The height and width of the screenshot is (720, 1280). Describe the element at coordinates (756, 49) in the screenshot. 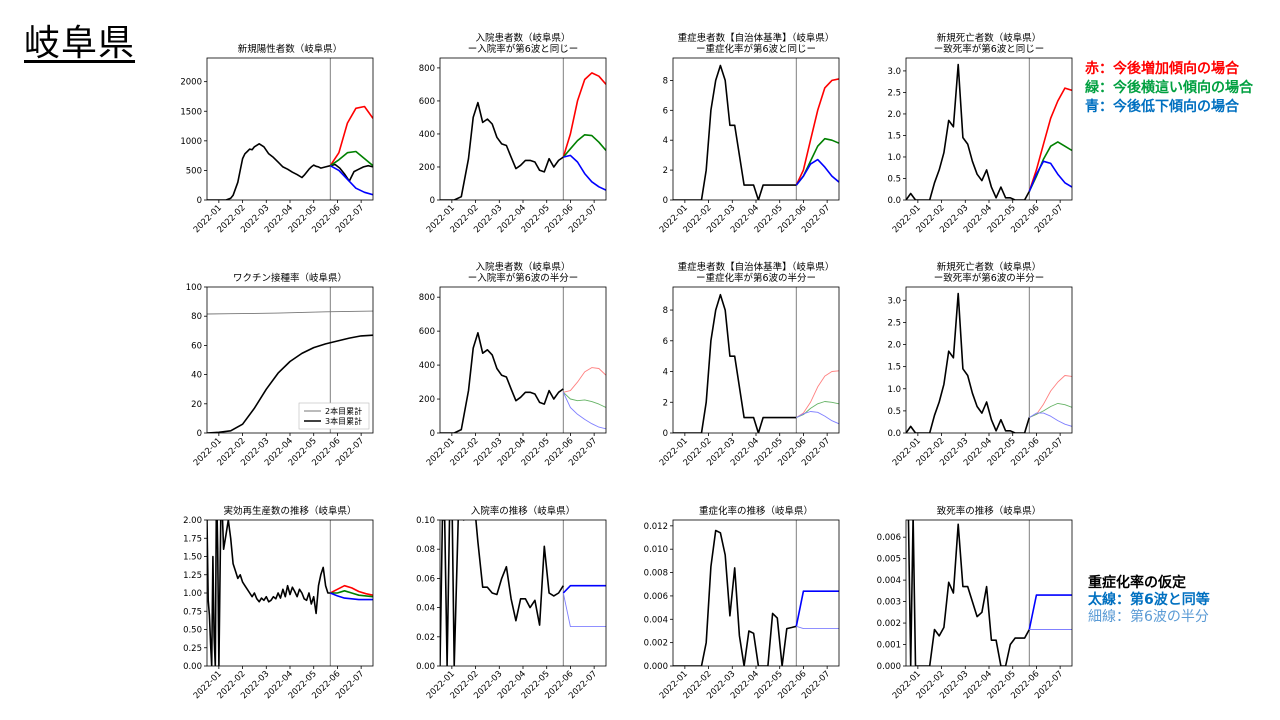

I see `chart-title: ー重症化率が第6波と同じー` at that location.